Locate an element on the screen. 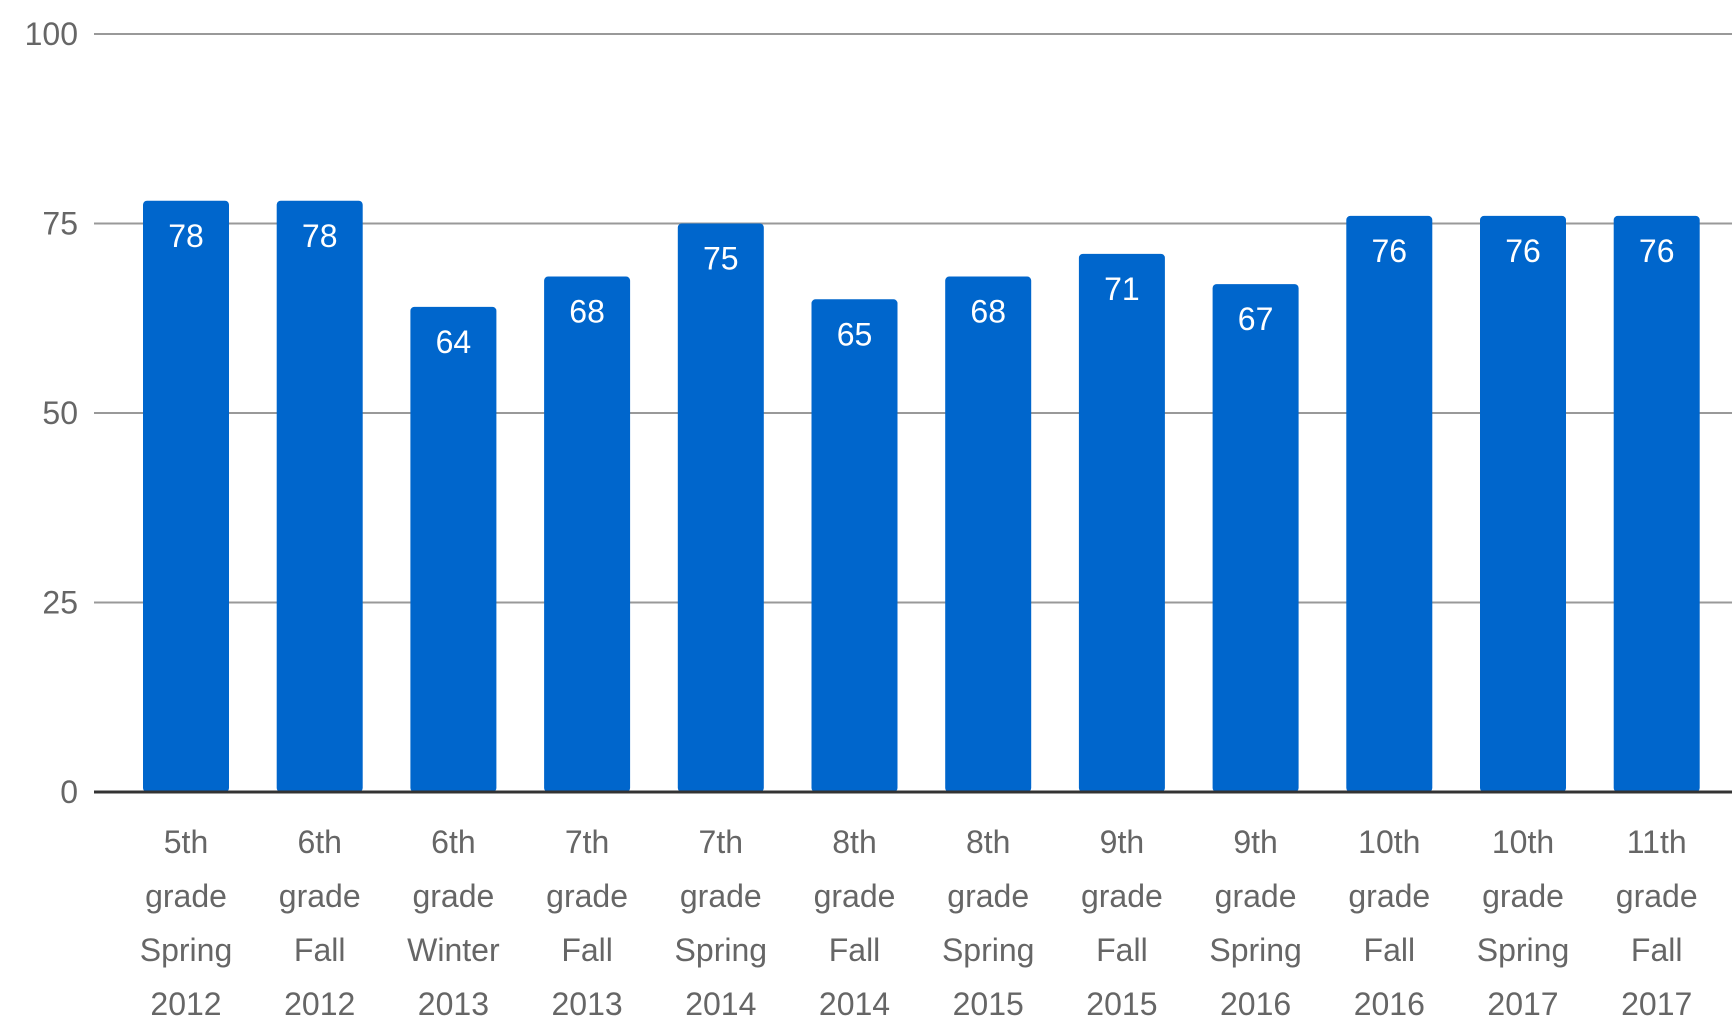  y-tick-label: 100 is located at coordinates (51, 34).